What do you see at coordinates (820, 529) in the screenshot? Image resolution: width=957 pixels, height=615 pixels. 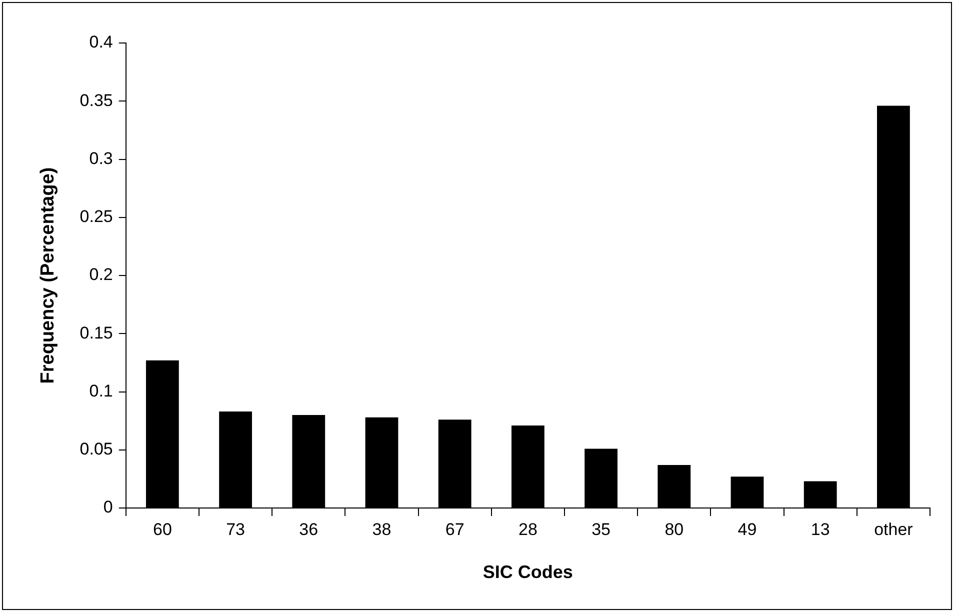 I see `x-tick-label: 13` at bounding box center [820, 529].